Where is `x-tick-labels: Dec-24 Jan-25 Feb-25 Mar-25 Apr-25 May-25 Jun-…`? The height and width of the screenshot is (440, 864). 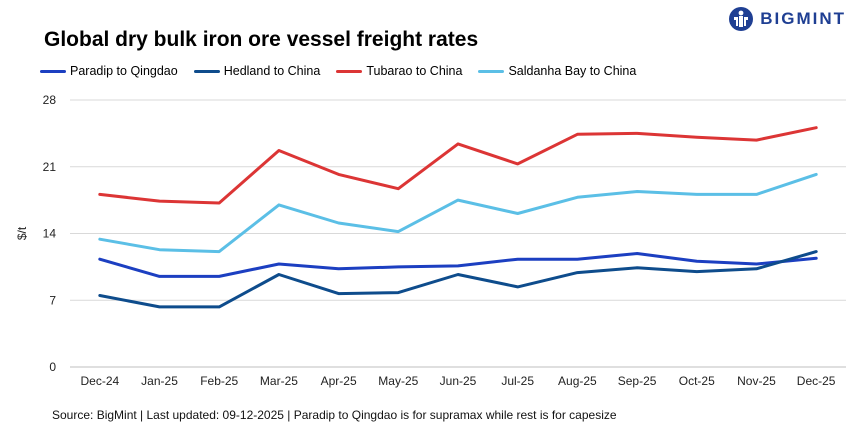 x-tick-labels: Dec-24 Jan-25 Feb-25 Mar-25 Apr-25 May-25 Jun-… is located at coordinates (458, 381).